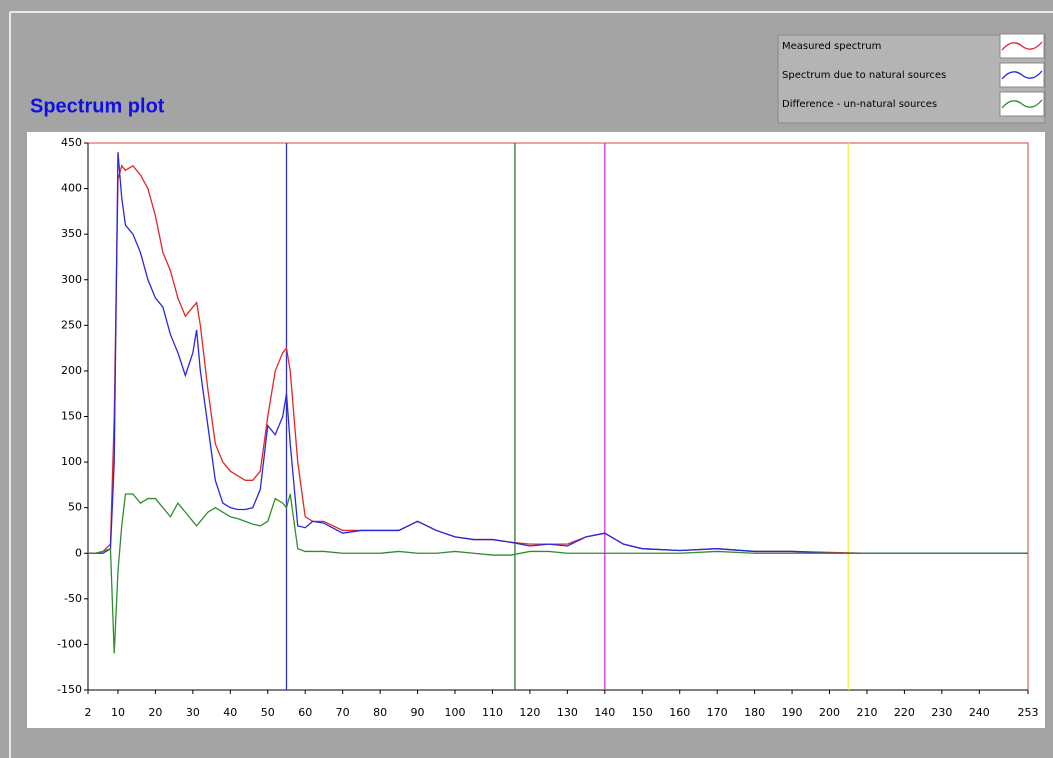 This screenshot has width=1053, height=758. Describe the element at coordinates (155, 712) in the screenshot. I see `x-tick-label: 20` at that location.